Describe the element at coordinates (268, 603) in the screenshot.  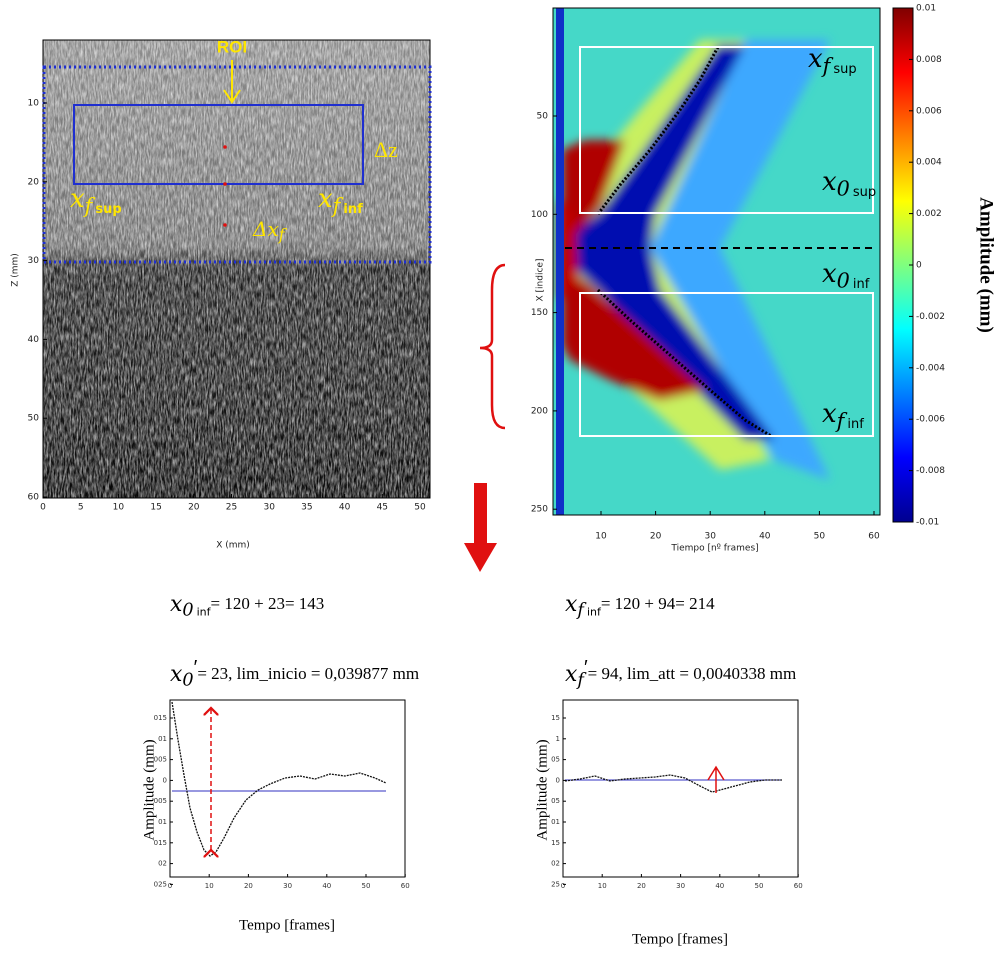
I see `equation-text: = 120 + 23= 143` at that location.